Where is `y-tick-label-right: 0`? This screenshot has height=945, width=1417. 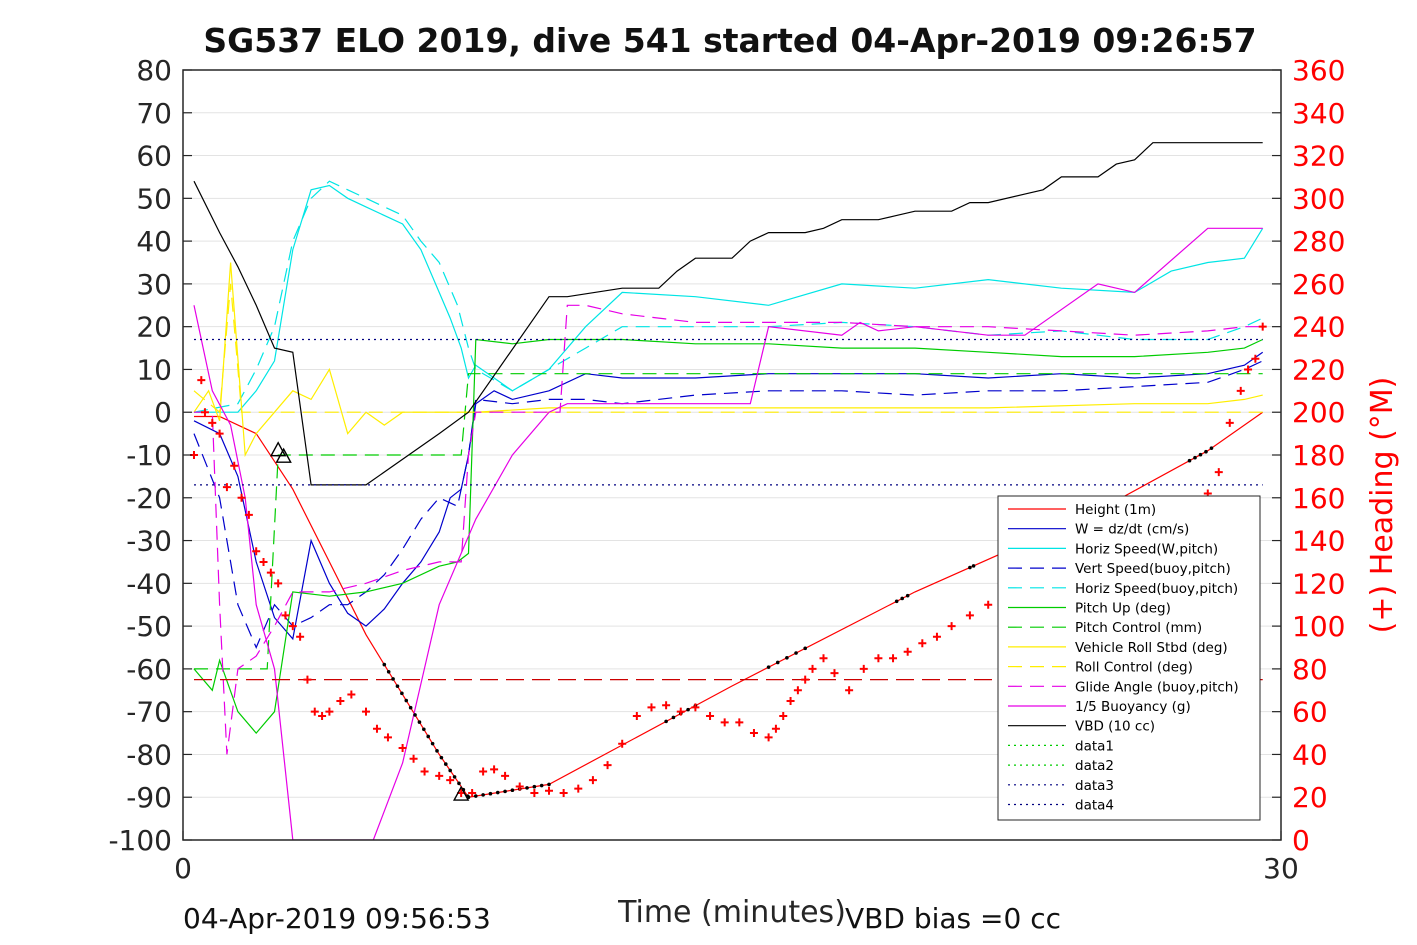
y-tick-label-right: 0 is located at coordinates (1301, 840).